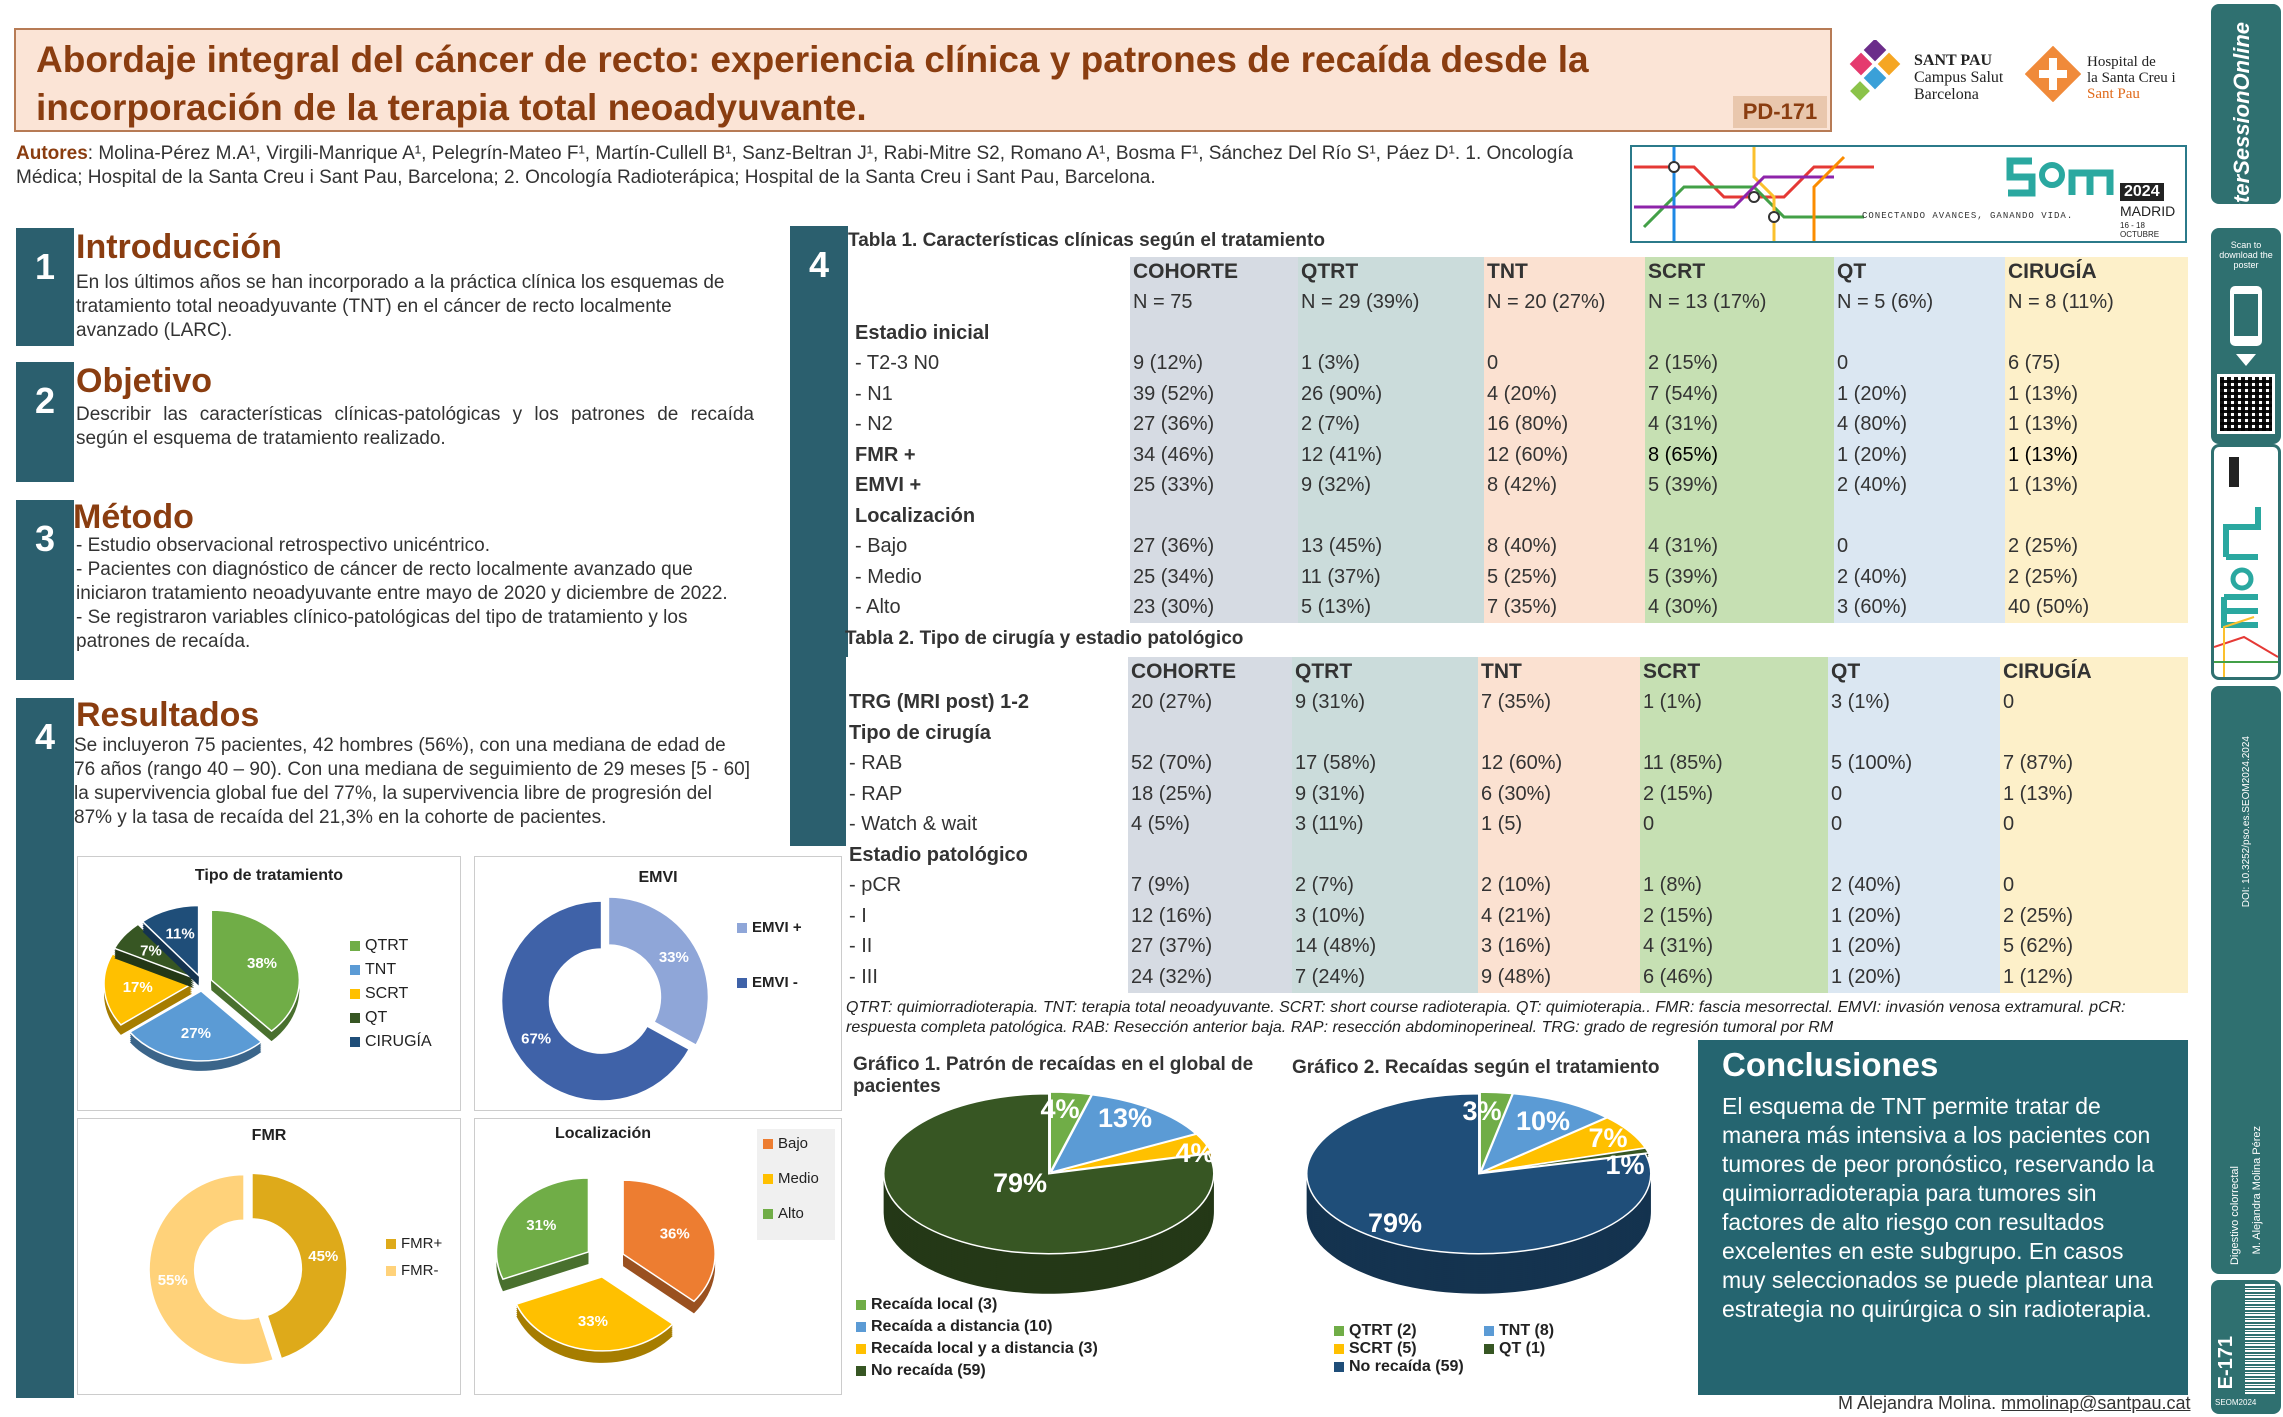  What do you see at coordinates (1391, 577) in the screenshot?
I see `table-cell: 11 (37%)` at bounding box center [1391, 577].